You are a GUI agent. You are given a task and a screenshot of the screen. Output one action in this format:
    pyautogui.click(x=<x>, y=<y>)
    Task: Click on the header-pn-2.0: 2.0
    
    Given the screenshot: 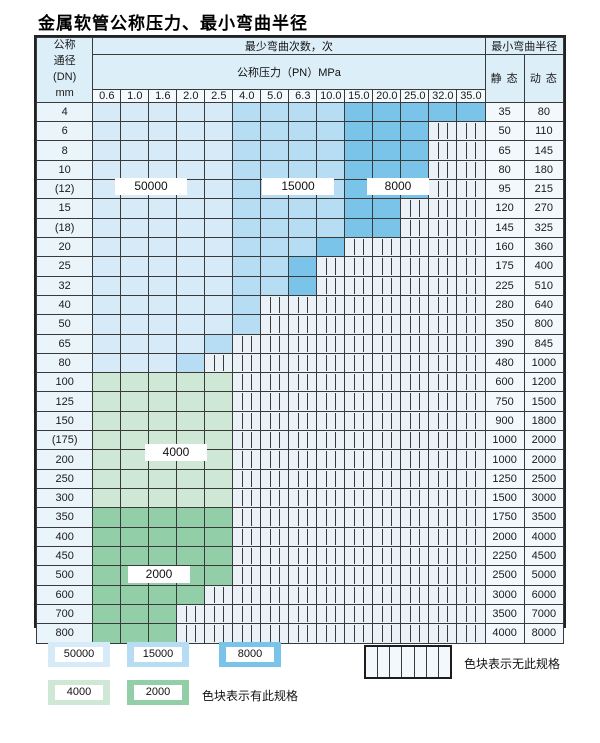 What is the action you would take?
    pyautogui.click(x=191, y=95)
    